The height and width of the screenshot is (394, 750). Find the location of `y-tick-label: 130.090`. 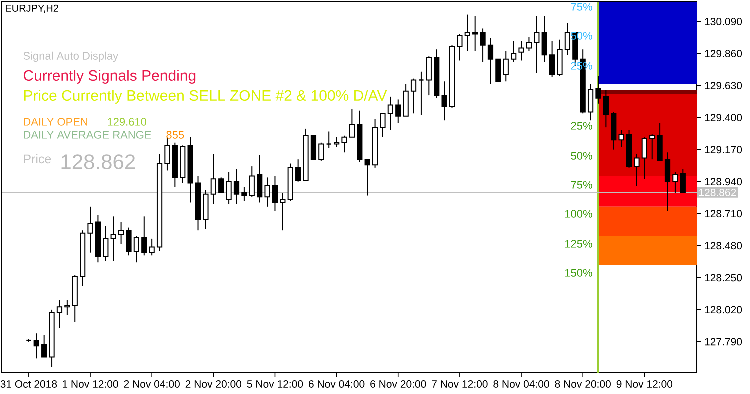

y-tick-label: 130.090 is located at coordinates (723, 22).